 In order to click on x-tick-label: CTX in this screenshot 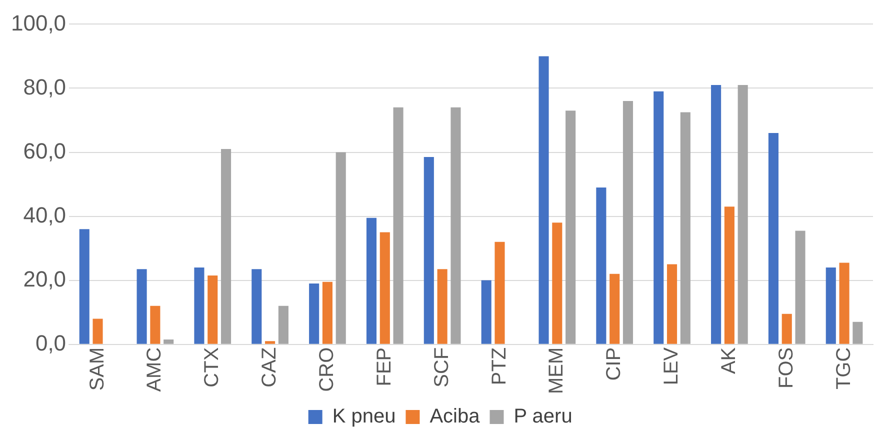, I will do `click(212, 367)`.